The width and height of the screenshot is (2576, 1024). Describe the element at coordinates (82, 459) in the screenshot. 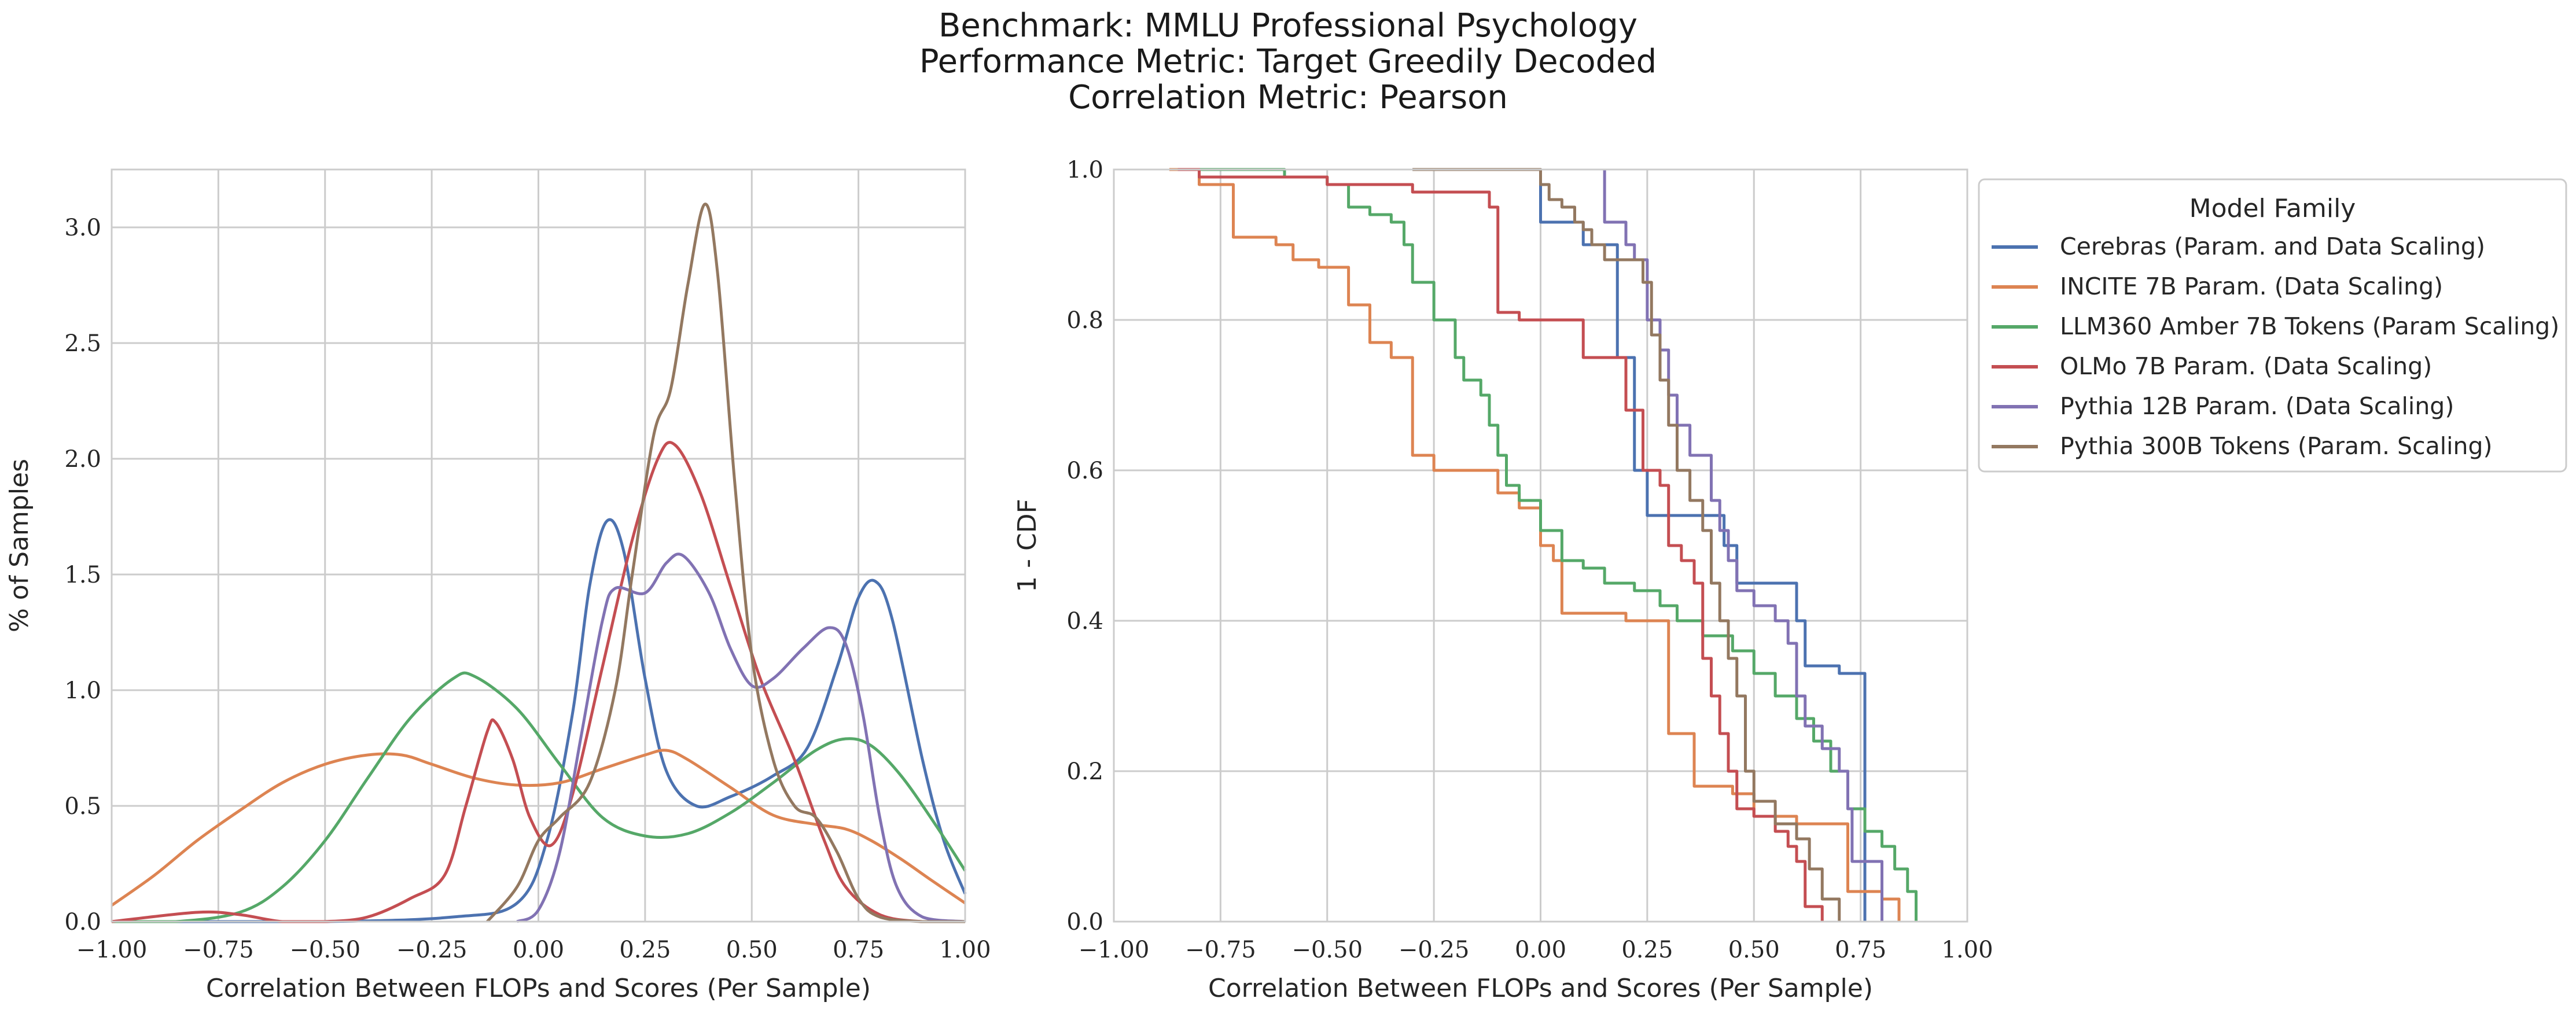

I see `y-tick-label: 2.0` at that location.